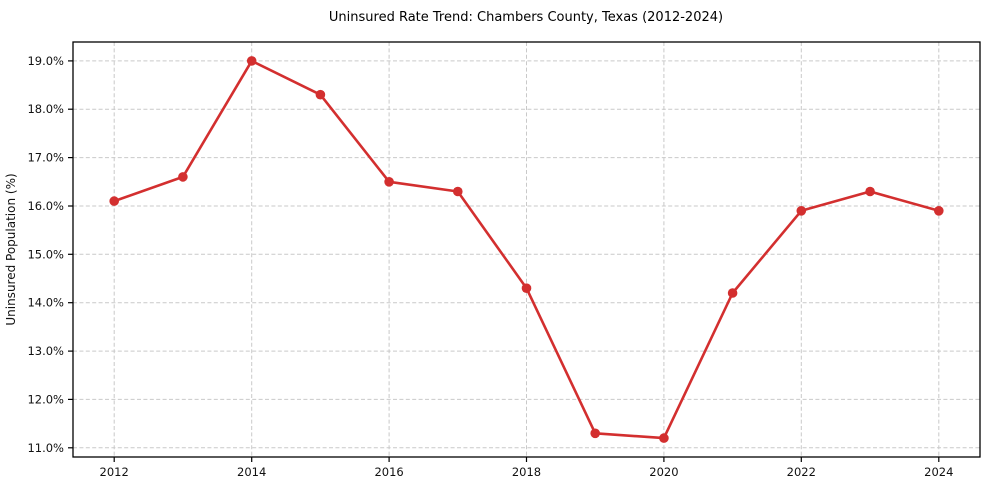 The height and width of the screenshot is (490, 989). I want to click on y-tick-label: 17.0%, so click(45, 158).